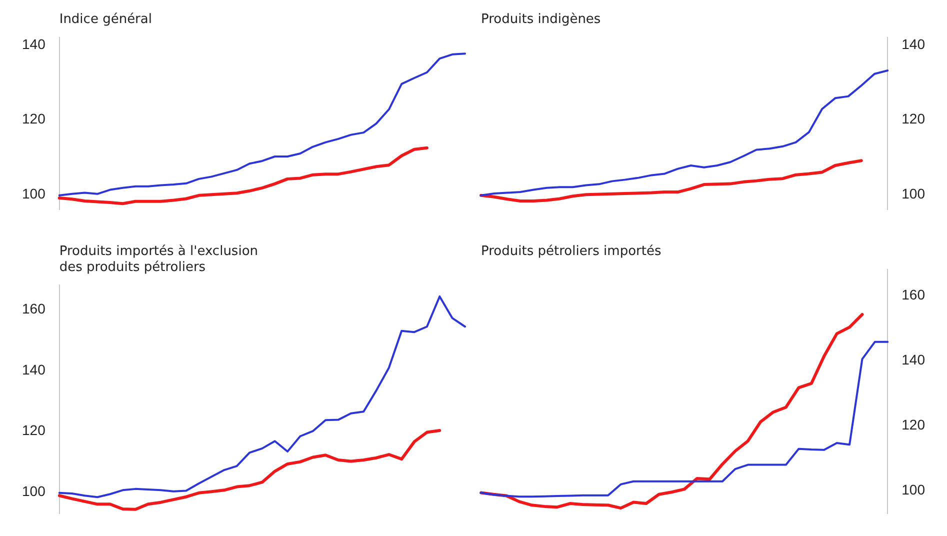 The image size is (947, 536). What do you see at coordinates (541, 20) in the screenshot?
I see `chart-title: Produits indigènes` at bounding box center [541, 20].